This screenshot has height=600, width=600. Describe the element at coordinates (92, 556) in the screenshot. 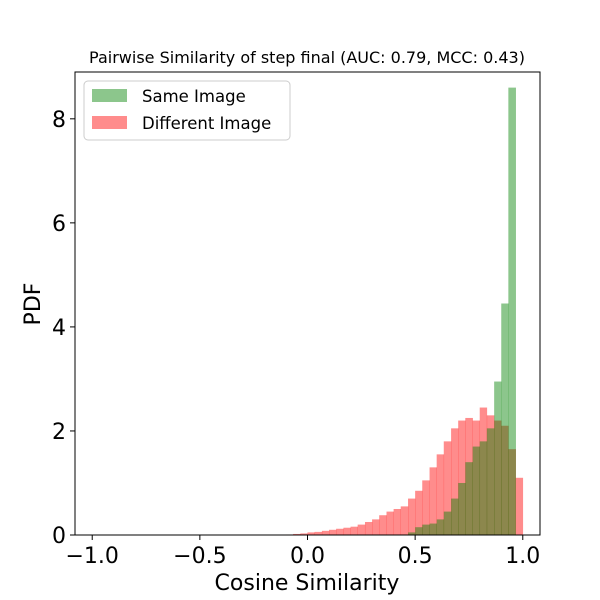

I see `x-tick-label: −1.0` at that location.